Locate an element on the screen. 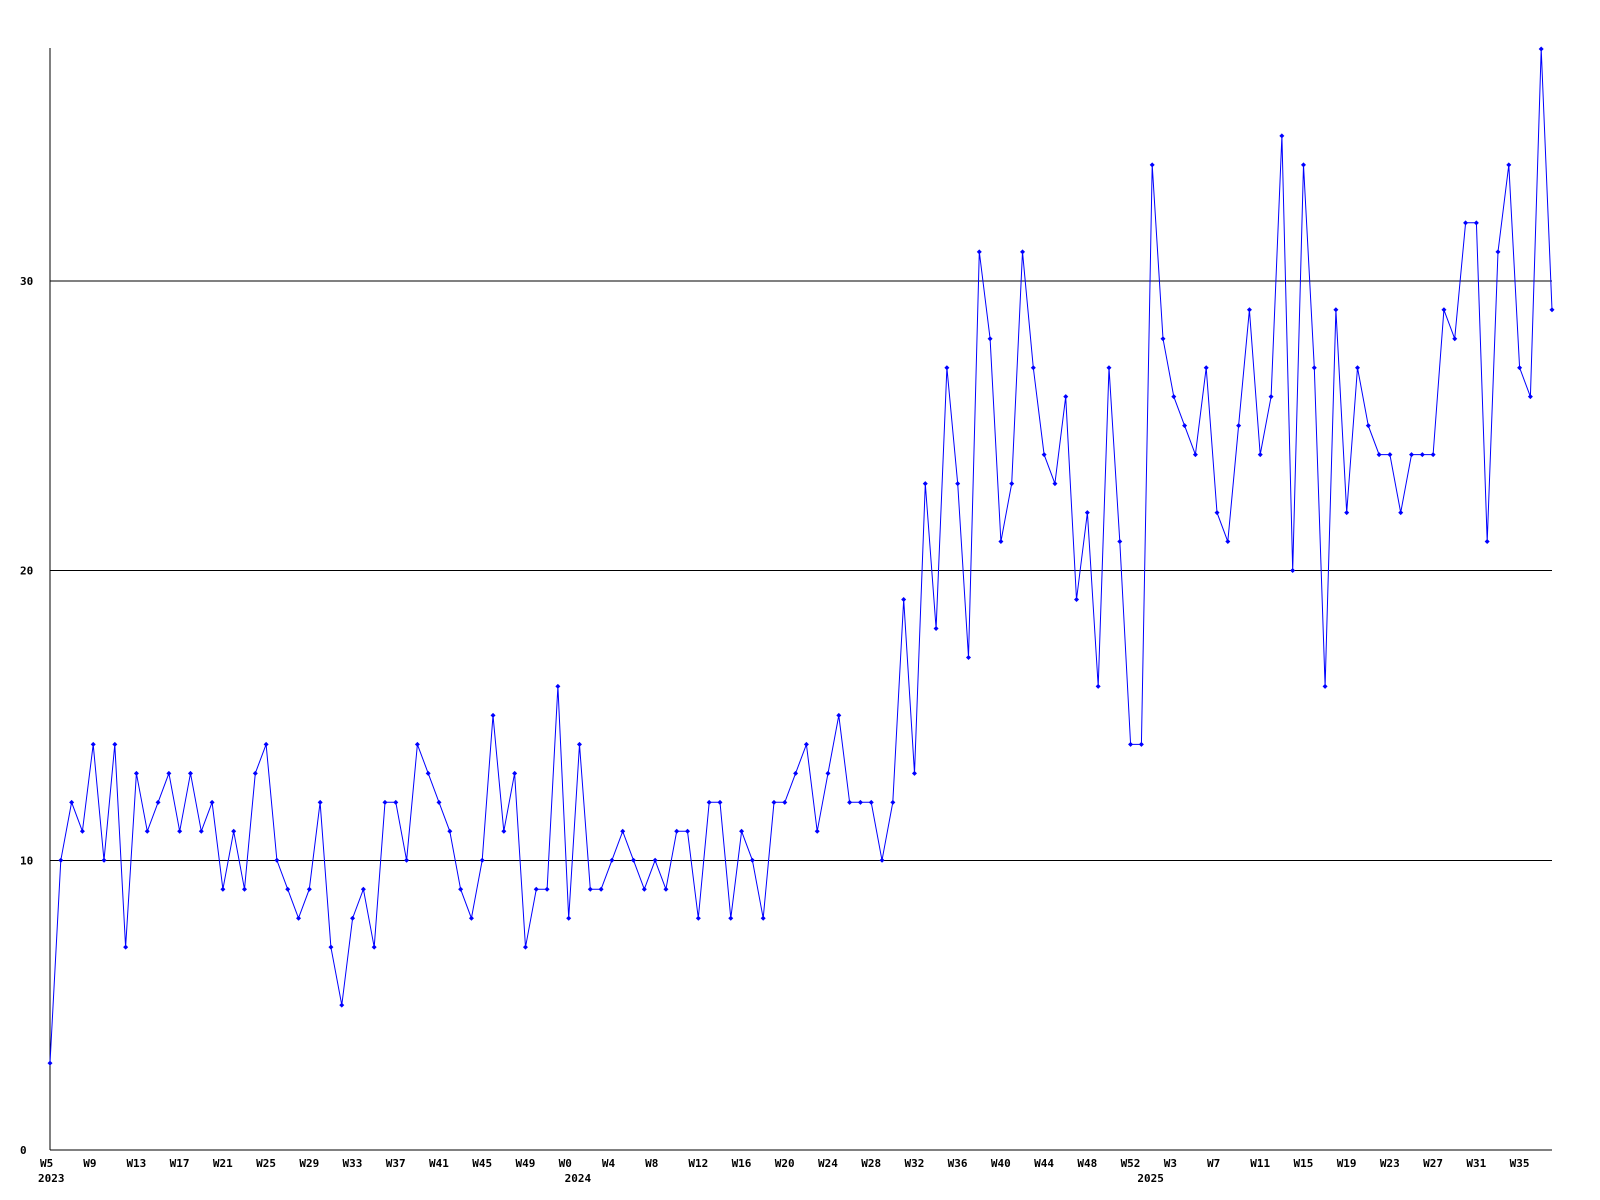  x-tick-label: W35 is located at coordinates (1520, 1163).